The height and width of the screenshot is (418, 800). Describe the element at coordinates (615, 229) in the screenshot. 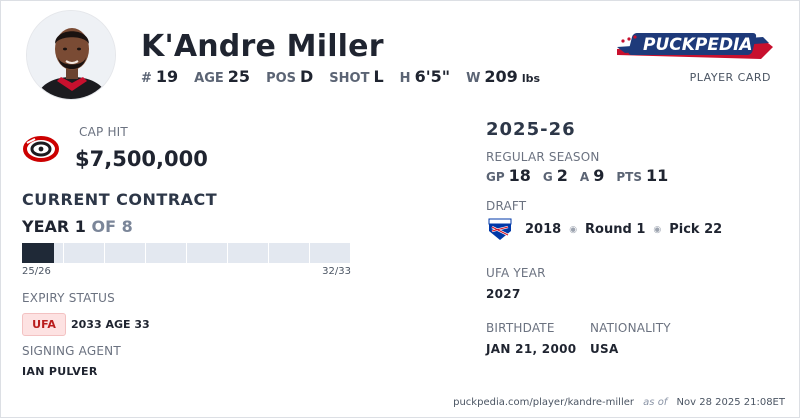

I see `draft-round: Round 1` at that location.